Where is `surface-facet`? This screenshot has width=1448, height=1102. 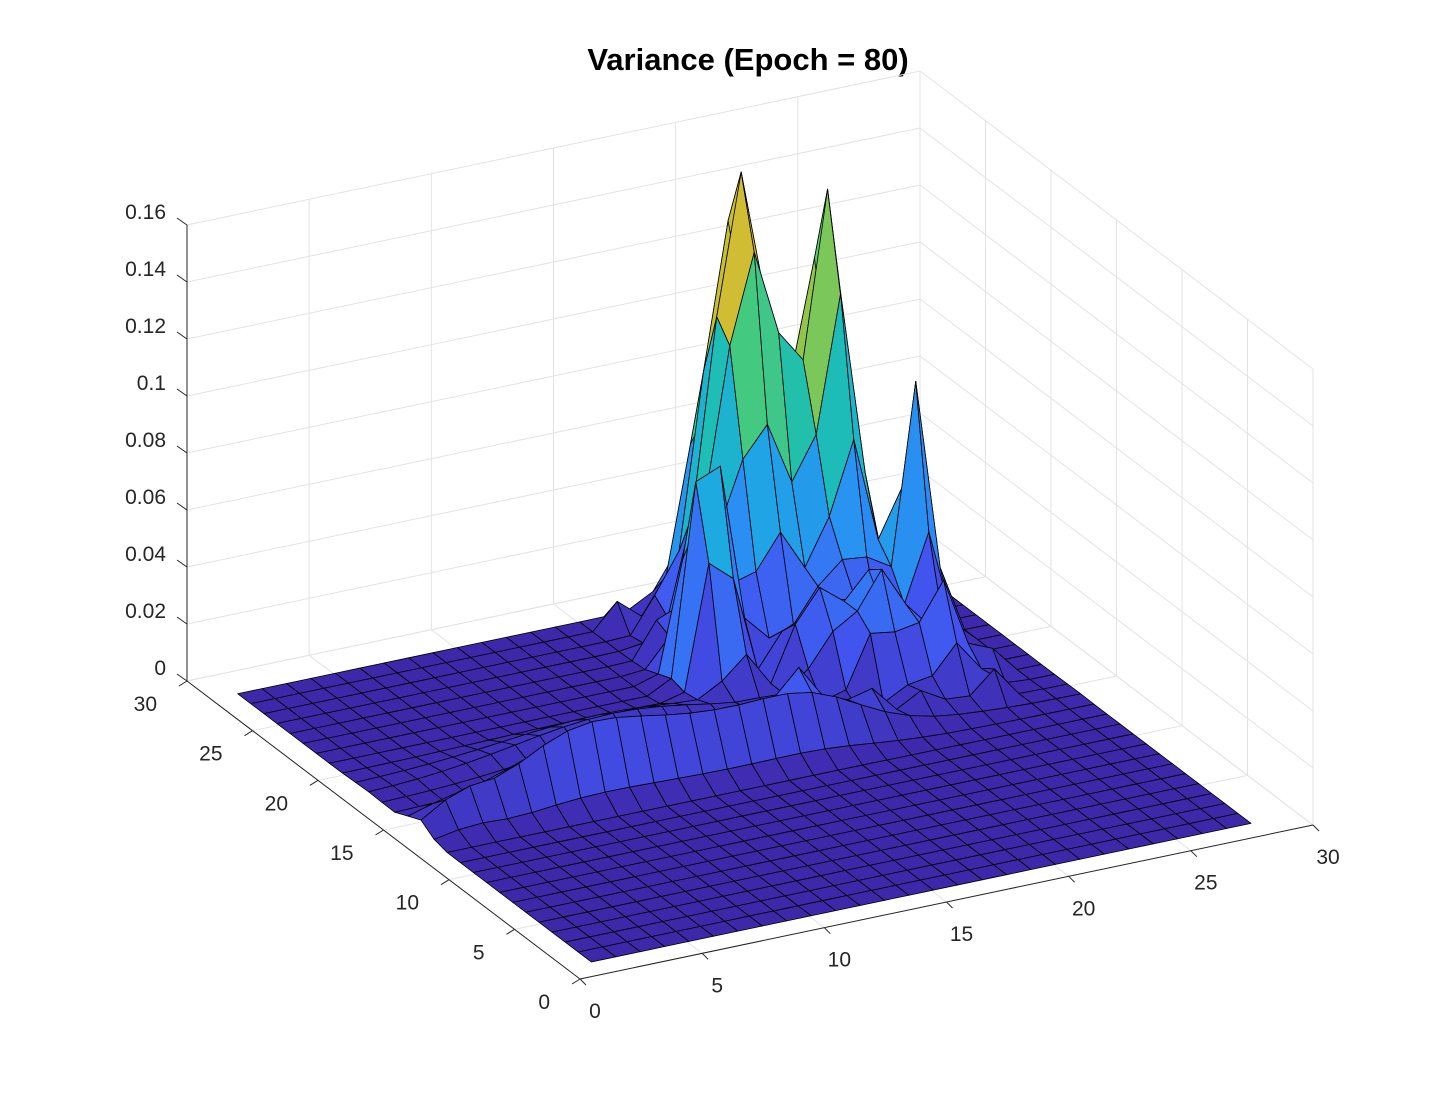 surface-facet is located at coordinates (1232, 821).